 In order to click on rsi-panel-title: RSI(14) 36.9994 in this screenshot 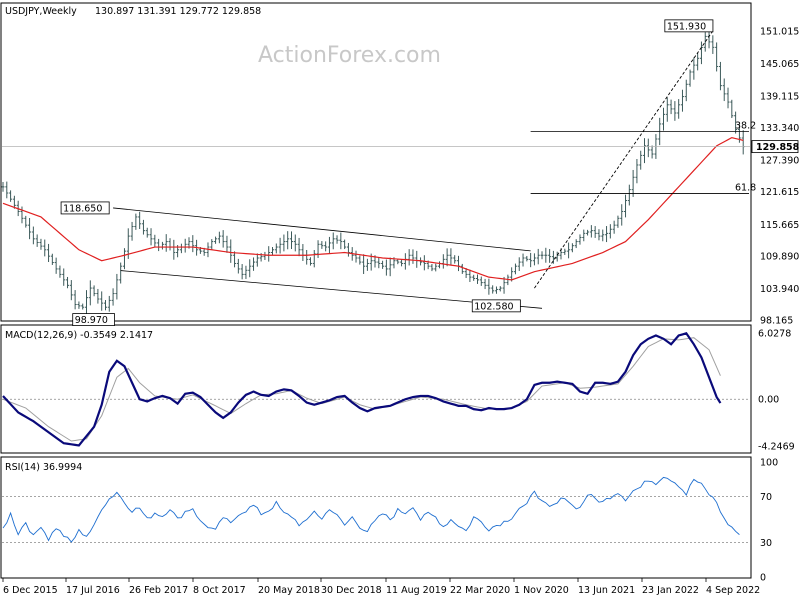, I will do `click(43, 467)`.